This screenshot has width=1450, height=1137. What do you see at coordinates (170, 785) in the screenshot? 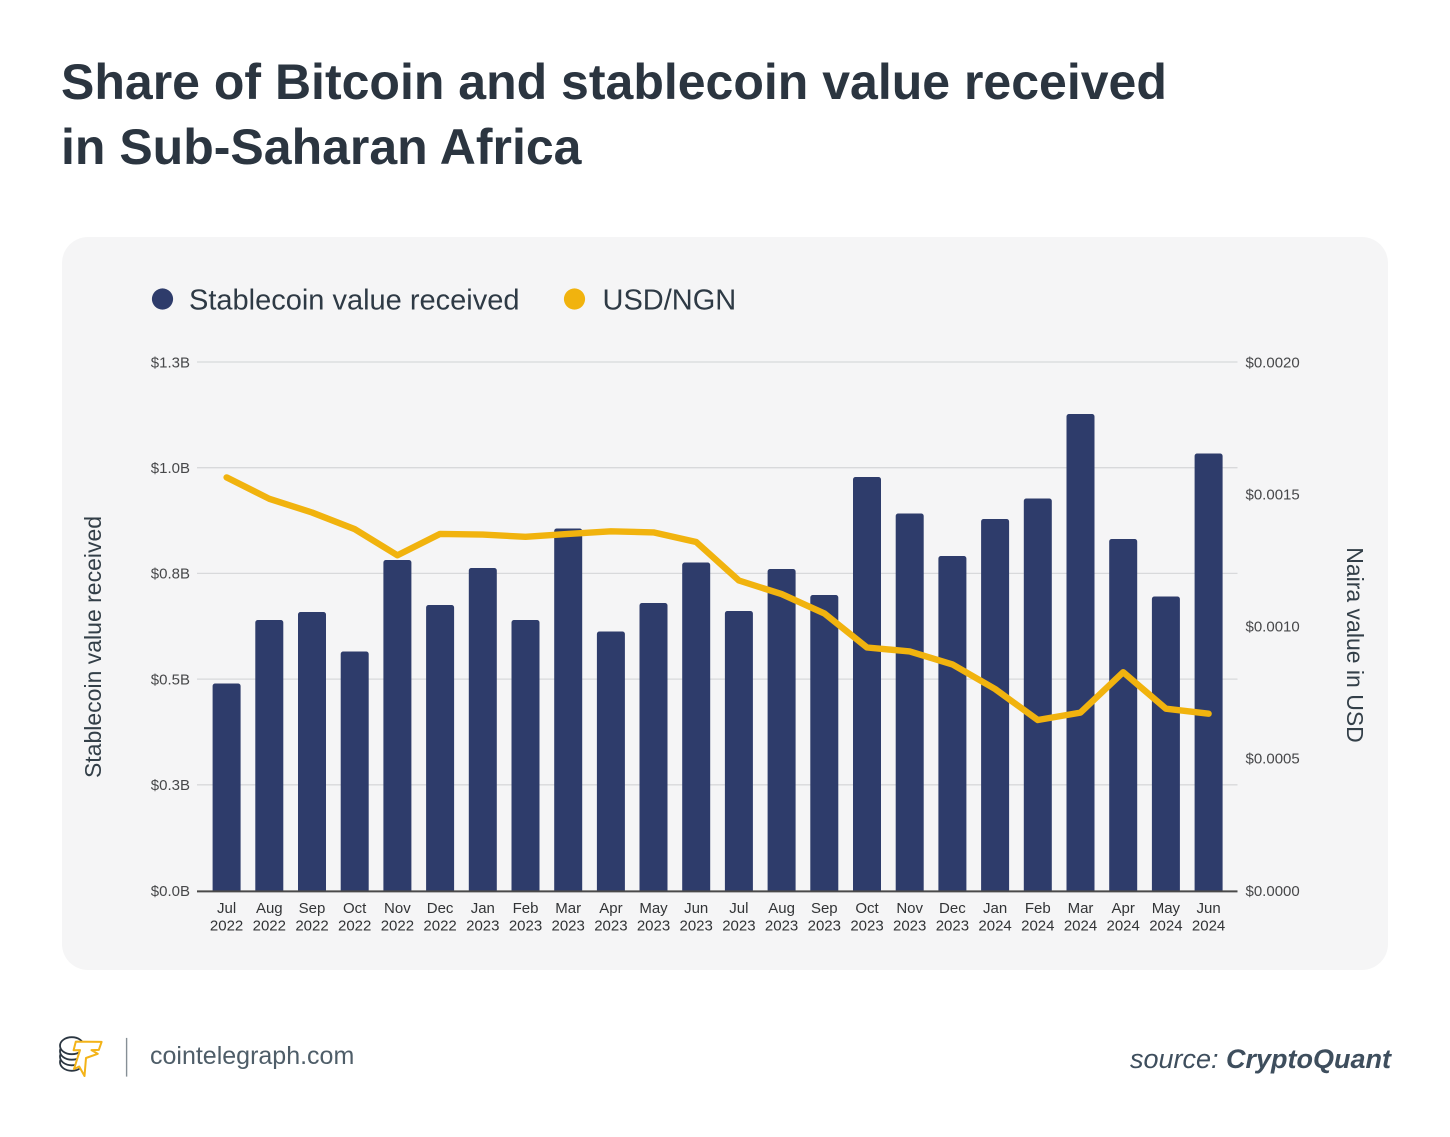
I see `svg-text: $0.3B` at bounding box center [170, 785].